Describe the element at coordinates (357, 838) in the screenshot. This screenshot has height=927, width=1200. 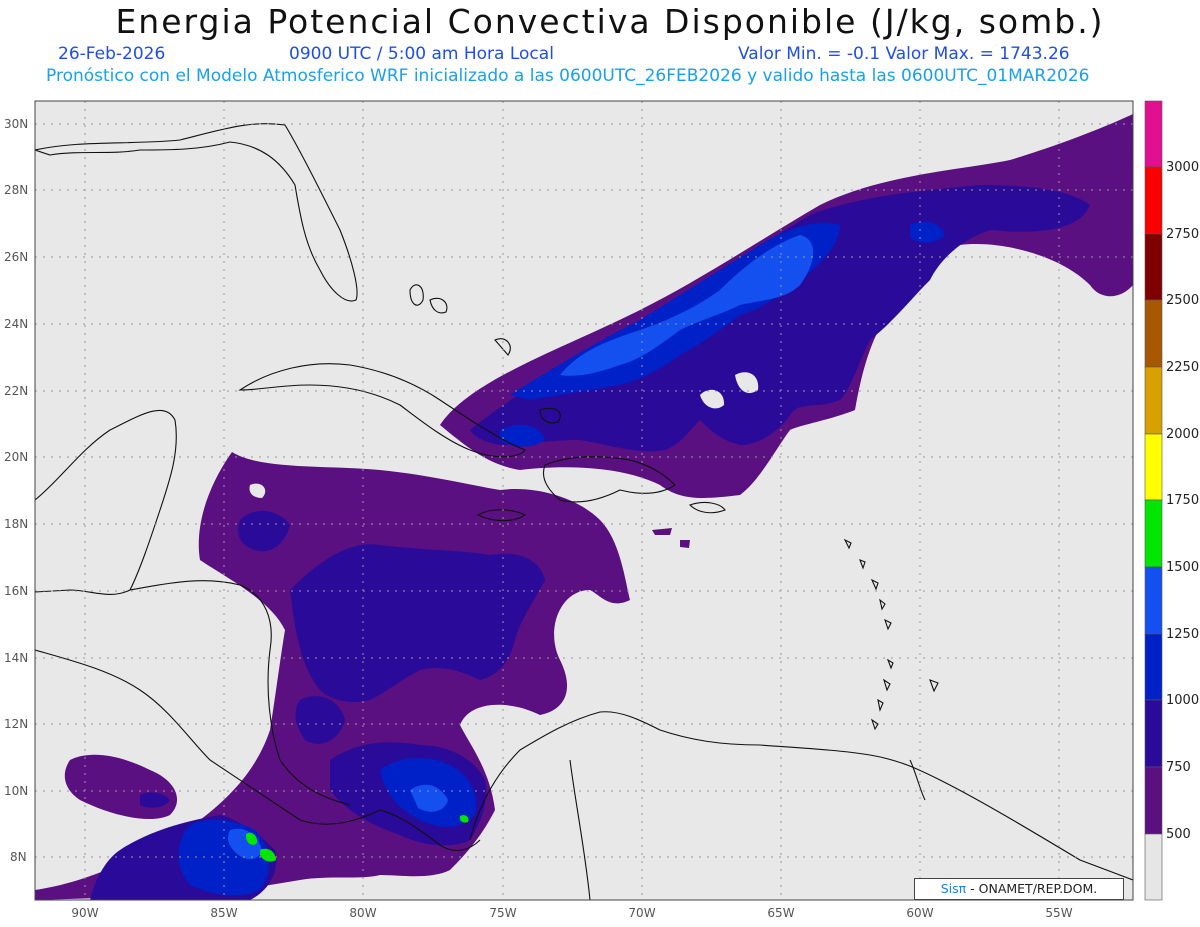
I see `cape-1500-layer` at that location.